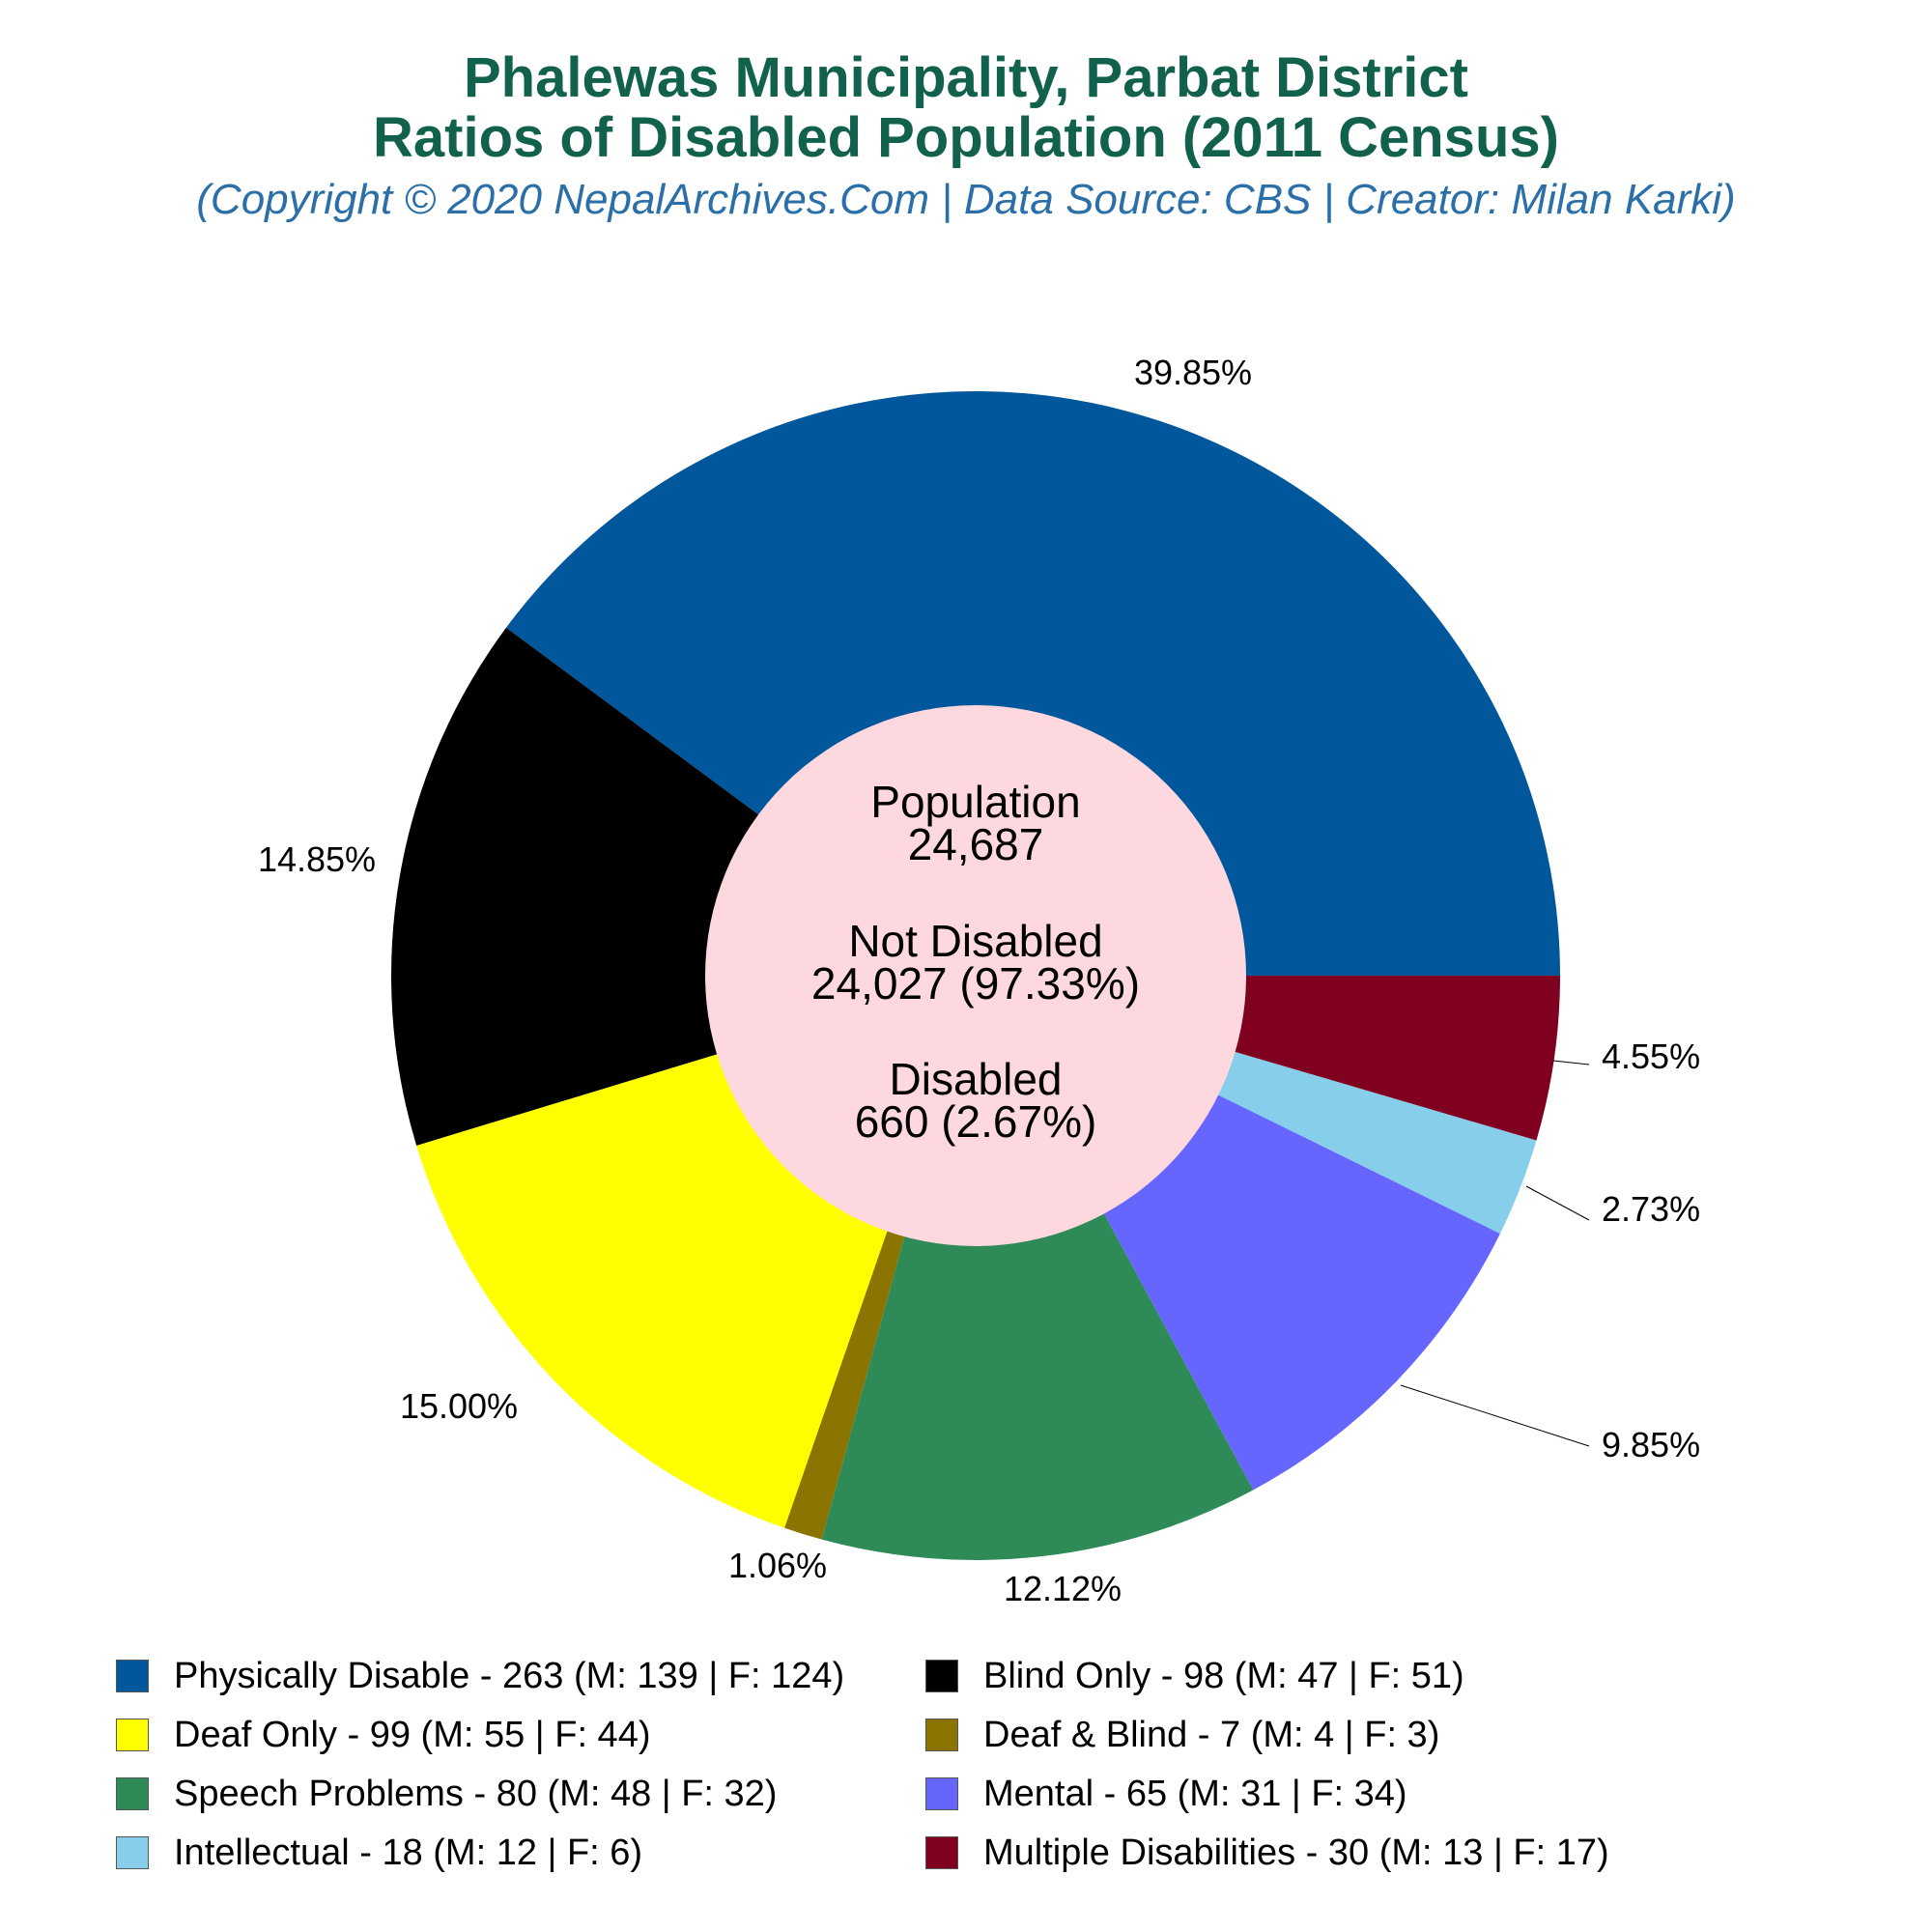  Describe the element at coordinates (975, 802) in the screenshot. I see `center-population-label: Population` at that location.